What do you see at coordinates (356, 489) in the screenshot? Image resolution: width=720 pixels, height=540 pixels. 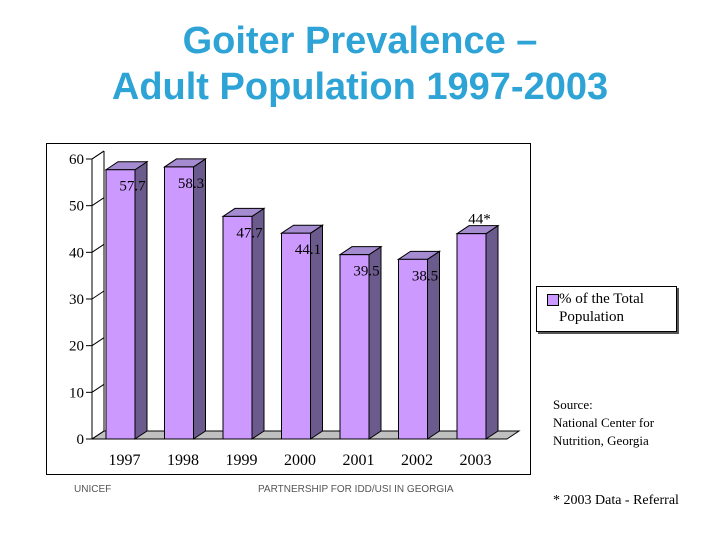 I see `footer-partnership: PARTNERSHIP FOR IDD/USI IN GEORGIA` at bounding box center [356, 489].